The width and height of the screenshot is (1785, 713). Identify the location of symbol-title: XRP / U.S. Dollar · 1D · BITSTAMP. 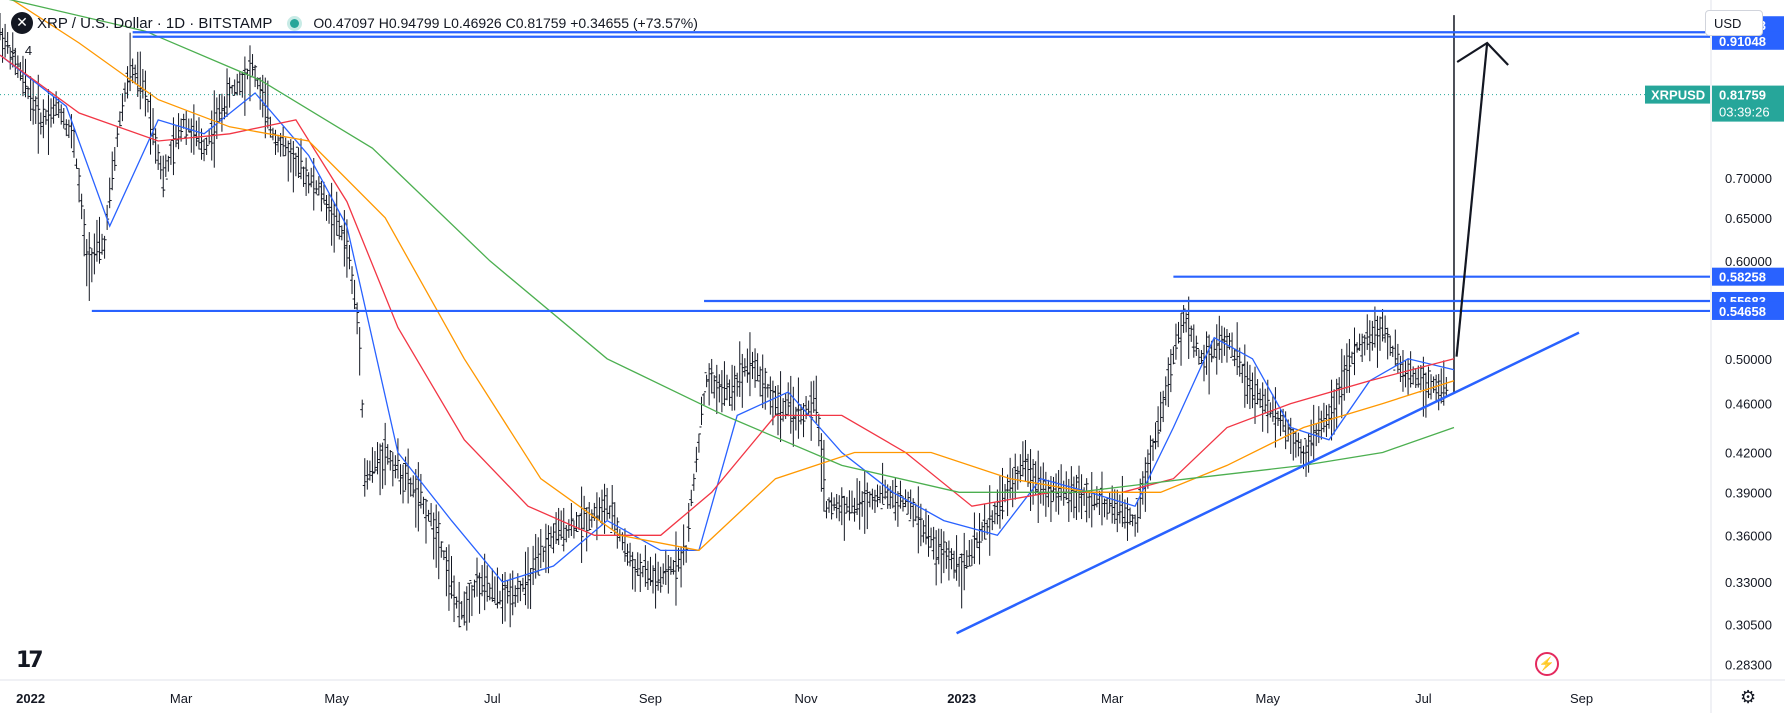
(155, 23).